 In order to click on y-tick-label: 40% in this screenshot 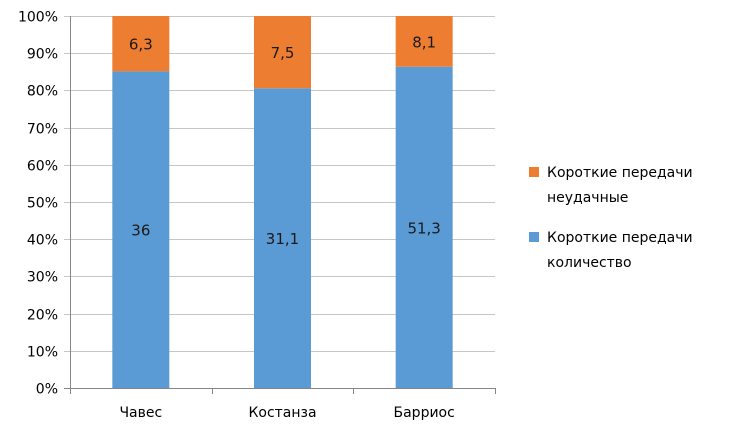, I will do `click(42, 241)`.